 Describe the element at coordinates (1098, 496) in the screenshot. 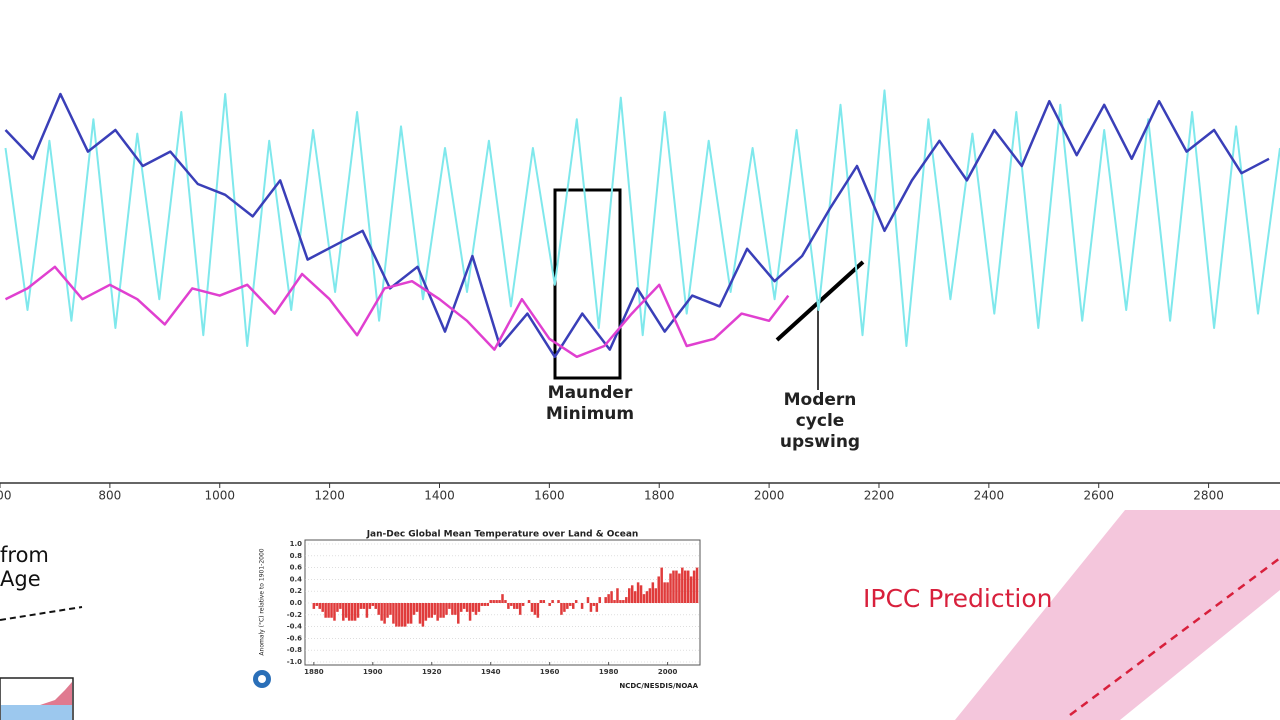

I see `x-tick-label: 2600` at that location.